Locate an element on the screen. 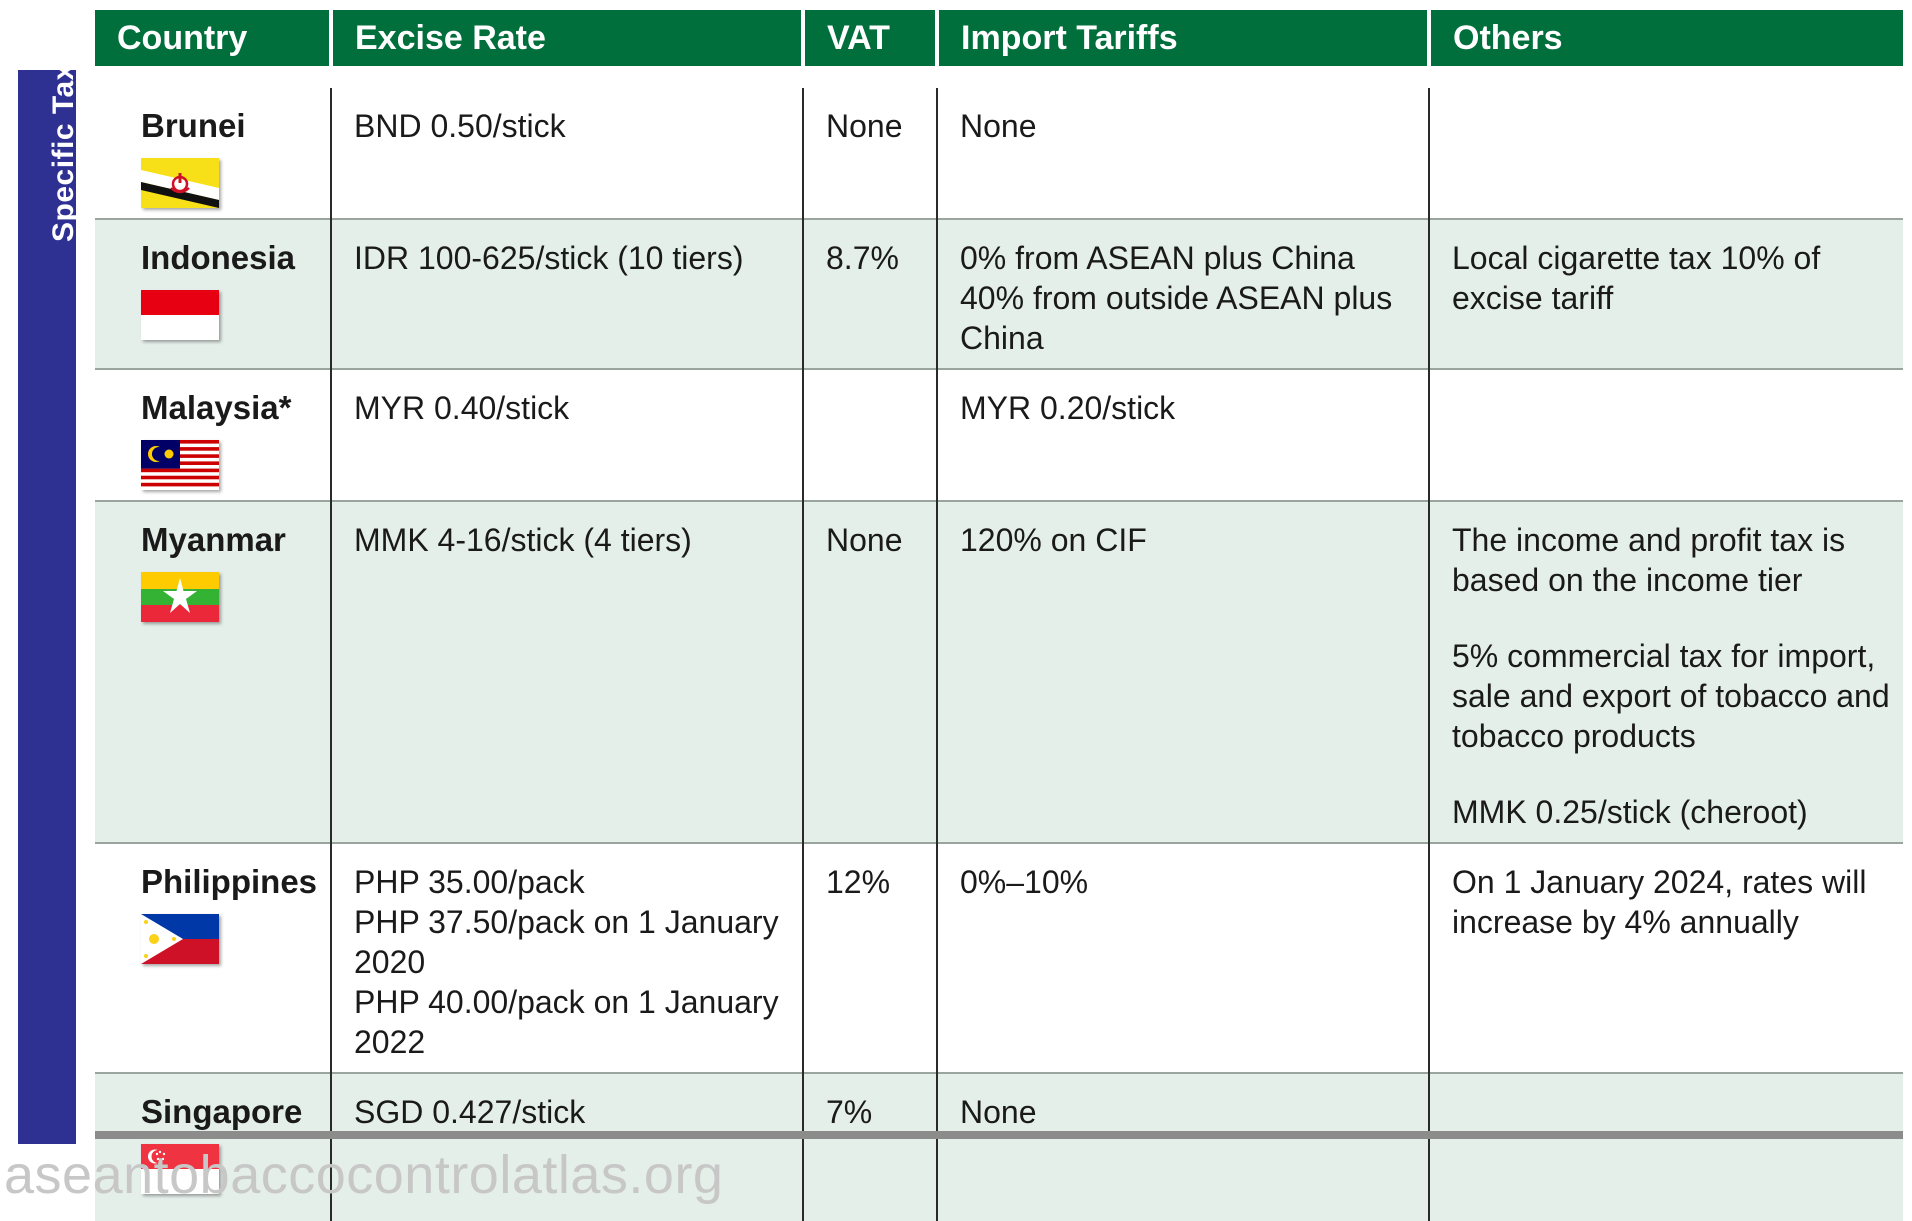 The height and width of the screenshot is (1221, 1912). excise-rate: MMK 4-16/stick (4 tiers) is located at coordinates (523, 540).